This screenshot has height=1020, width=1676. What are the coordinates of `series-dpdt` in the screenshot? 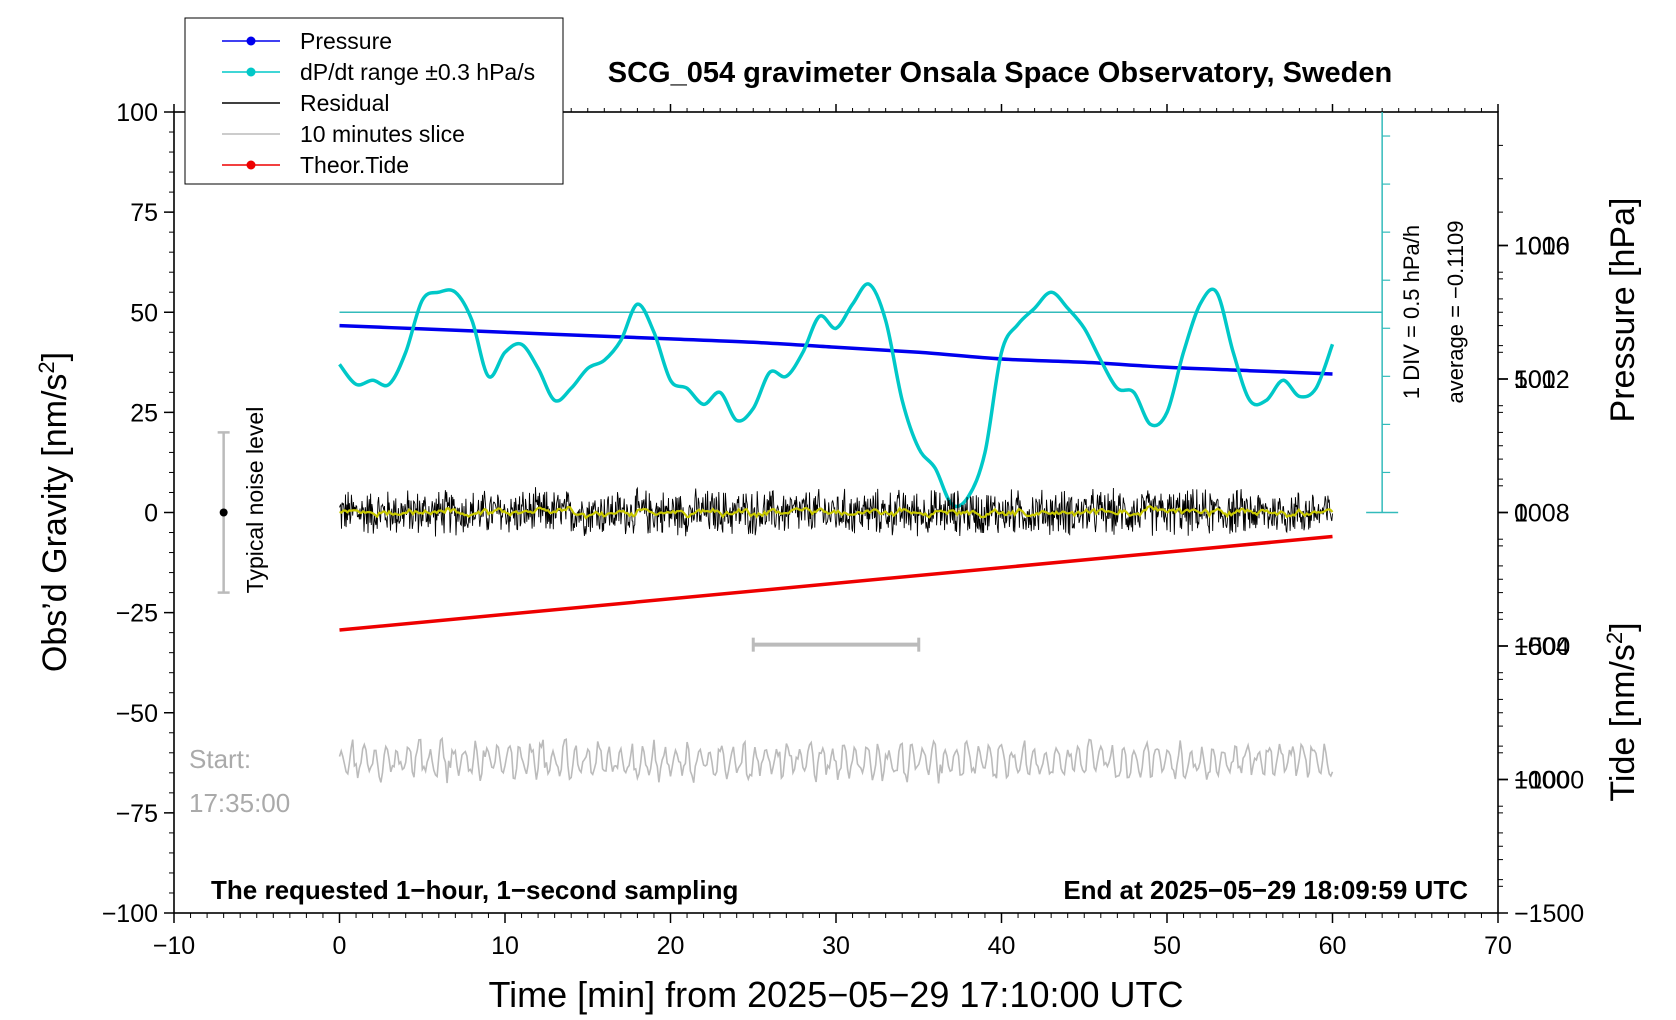 It's located at (836, 395).